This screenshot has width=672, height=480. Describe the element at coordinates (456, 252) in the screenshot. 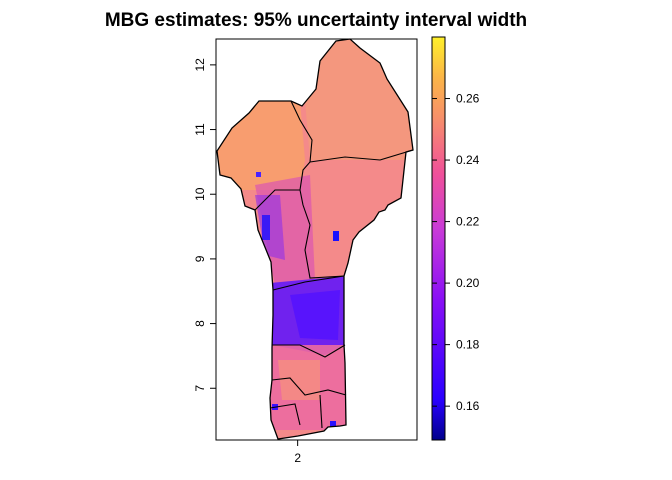

I see `legend-ticks: 0.16 0.18 0.20 0.22 0.24 0.26` at that location.